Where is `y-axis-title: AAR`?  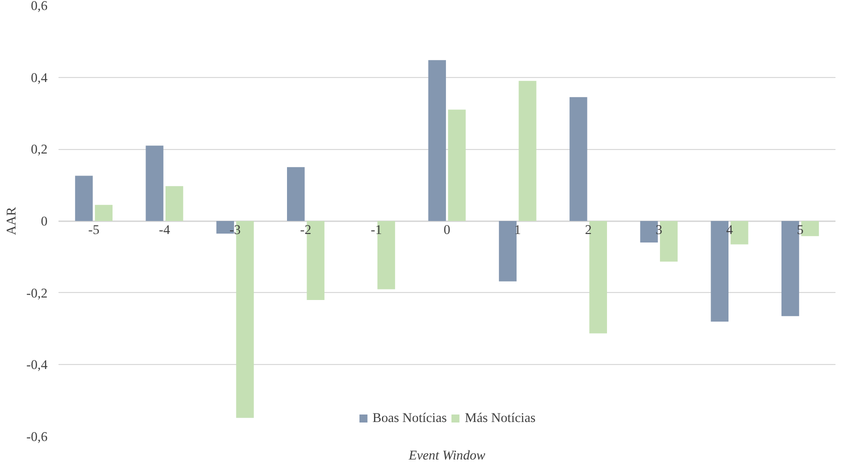
y-axis-title: AAR is located at coordinates (10, 221).